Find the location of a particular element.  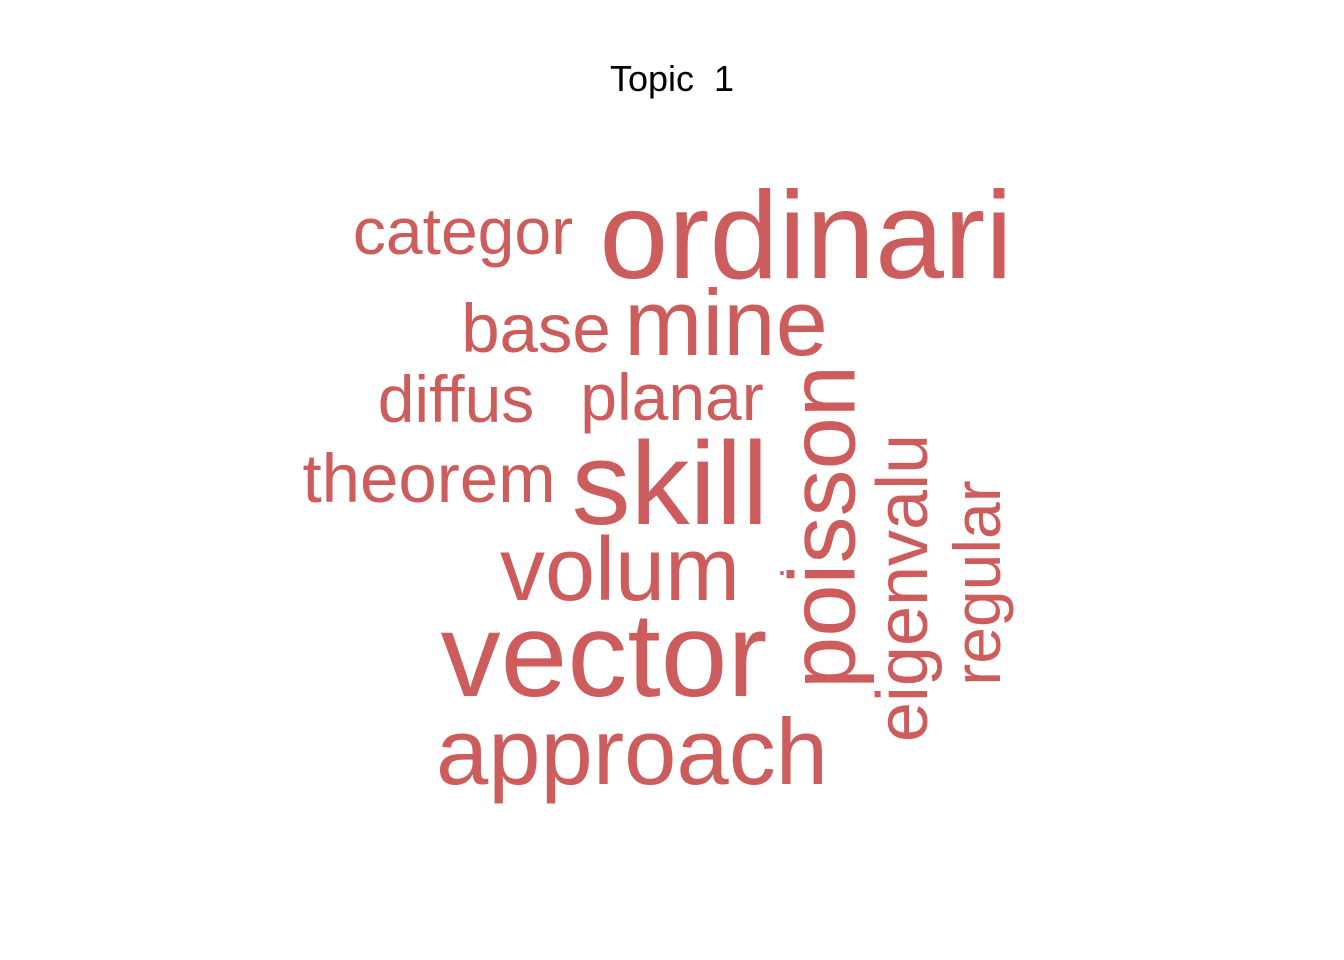

word-diffus: diffus is located at coordinates (456, 399).